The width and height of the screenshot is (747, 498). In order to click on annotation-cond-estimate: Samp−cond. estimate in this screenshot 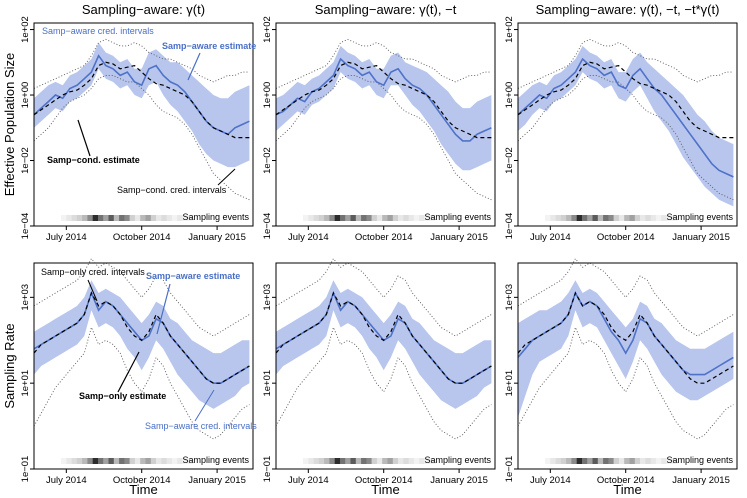, I will do `click(93, 160)`.